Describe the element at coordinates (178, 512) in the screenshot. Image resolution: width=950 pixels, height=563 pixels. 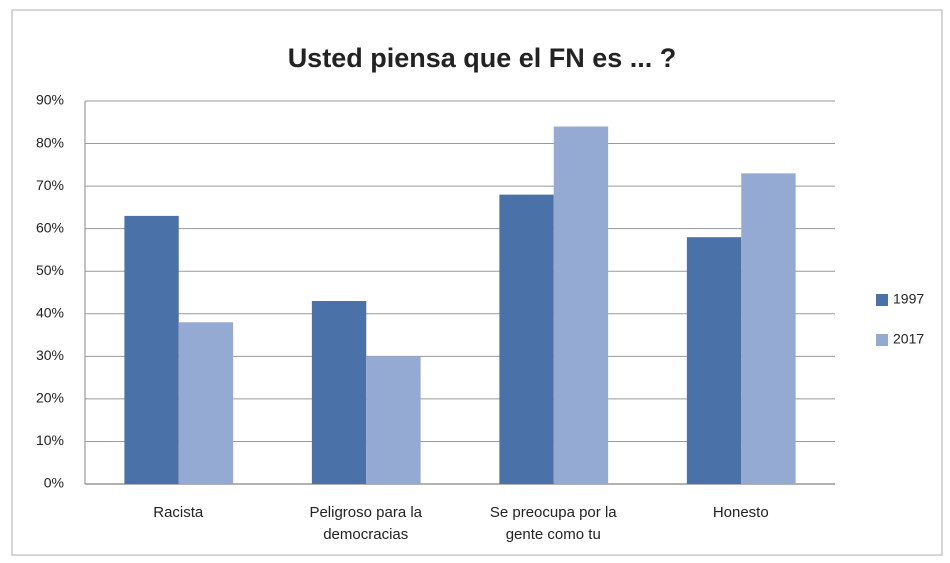
I see `x-tick-label: Racista` at that location.